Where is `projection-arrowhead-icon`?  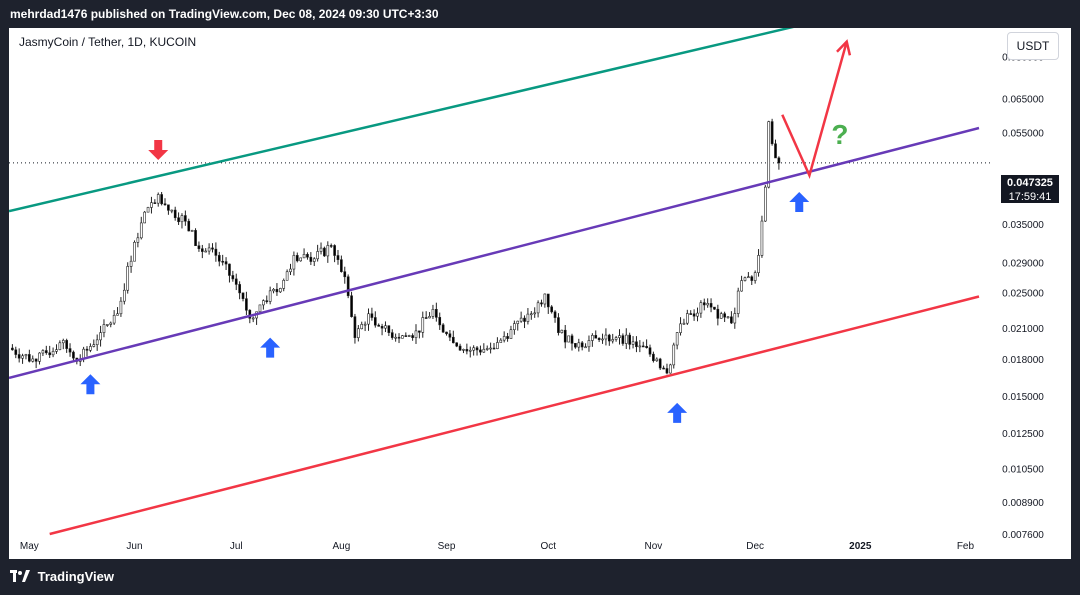 projection-arrowhead-icon is located at coordinates (844, 47).